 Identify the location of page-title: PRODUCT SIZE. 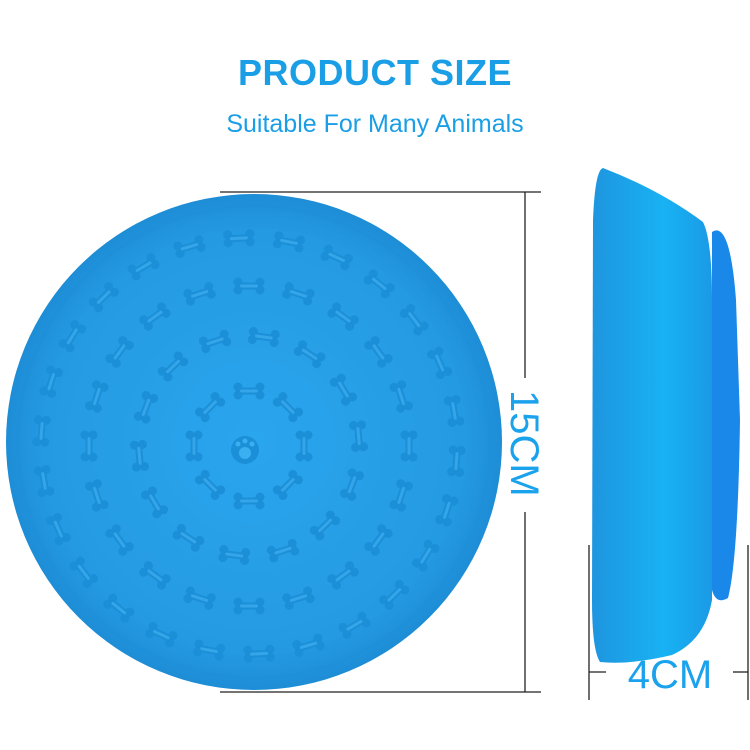
(374, 72).